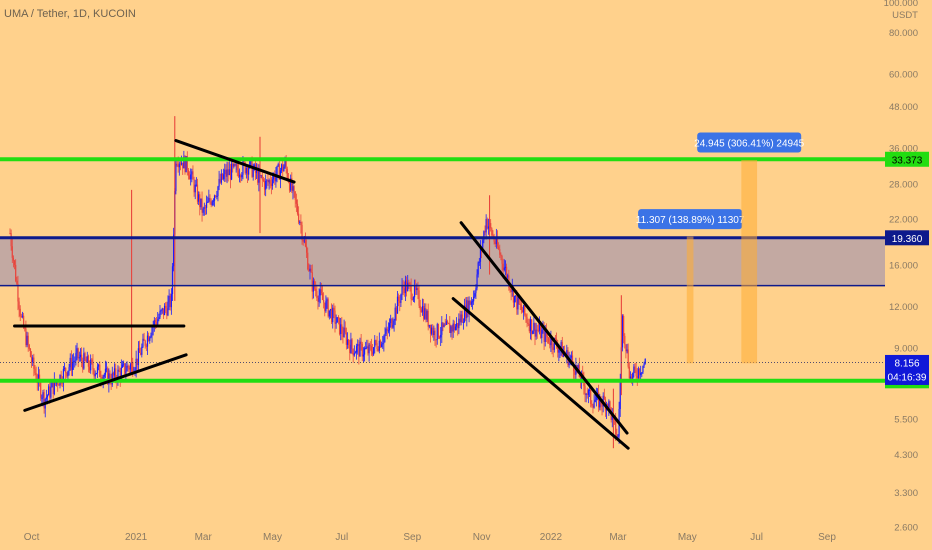 The height and width of the screenshot is (550, 932). Describe the element at coordinates (907, 238) in the screenshot. I see `level-tag-zone-top-box` at that location.